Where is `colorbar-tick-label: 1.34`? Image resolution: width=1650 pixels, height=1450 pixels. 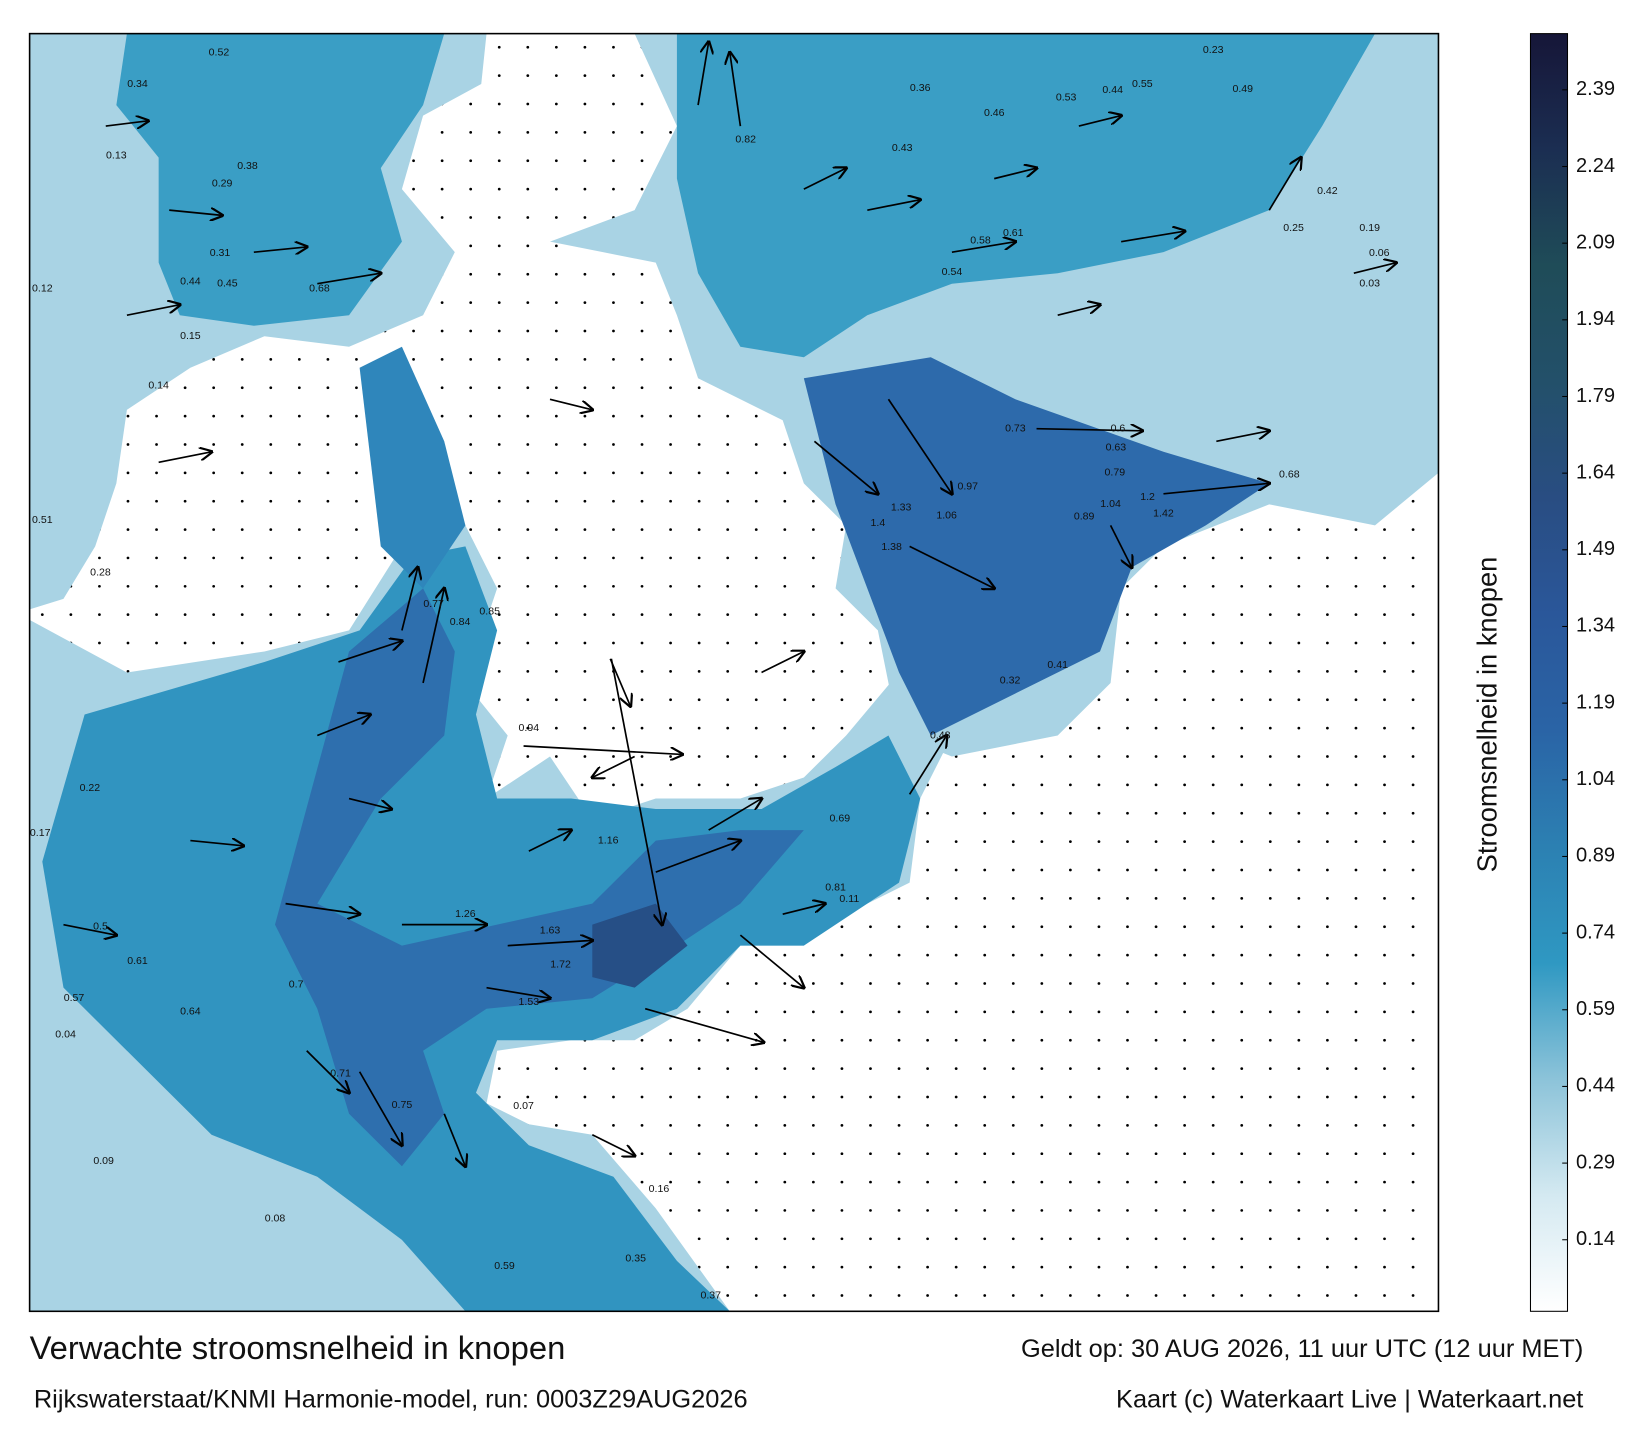 colorbar-tick-label: 1.34 is located at coordinates (1595, 626).